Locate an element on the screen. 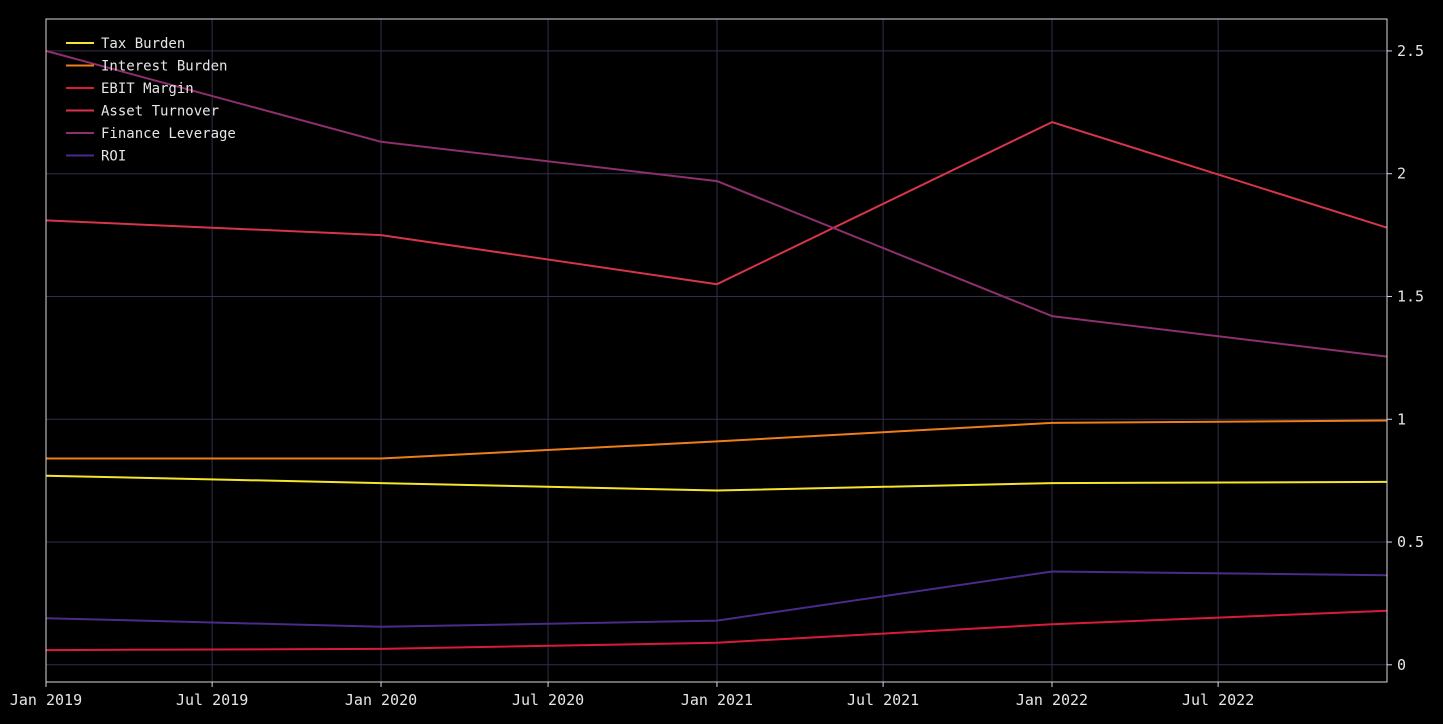 This screenshot has height=724, width=1443. y-axis-ticks: 0 0.5 1 1.5 2 2.5 is located at coordinates (1405, 358).